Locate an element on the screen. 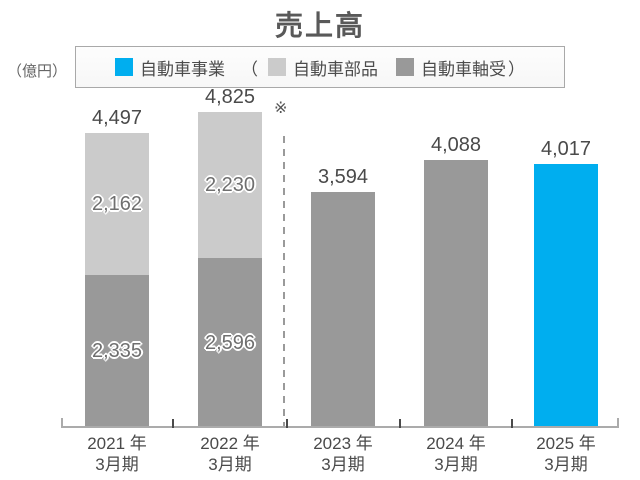 The height and width of the screenshot is (480, 640). segment-value-label: 2,230 is located at coordinates (230, 184).